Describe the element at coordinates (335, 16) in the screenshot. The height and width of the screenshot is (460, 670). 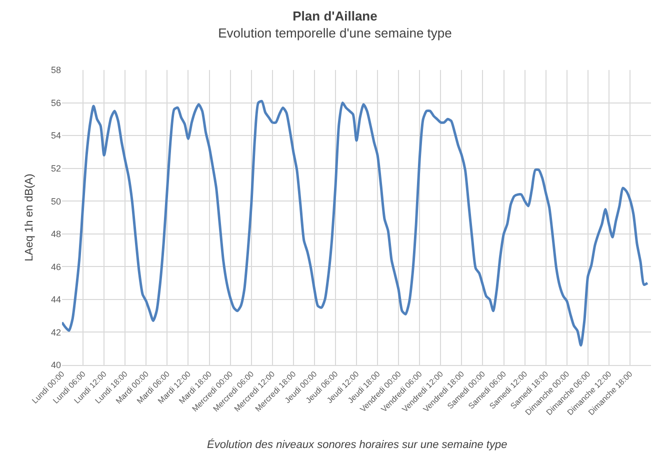
I see `chart-title: Plan d'Aillane` at that location.